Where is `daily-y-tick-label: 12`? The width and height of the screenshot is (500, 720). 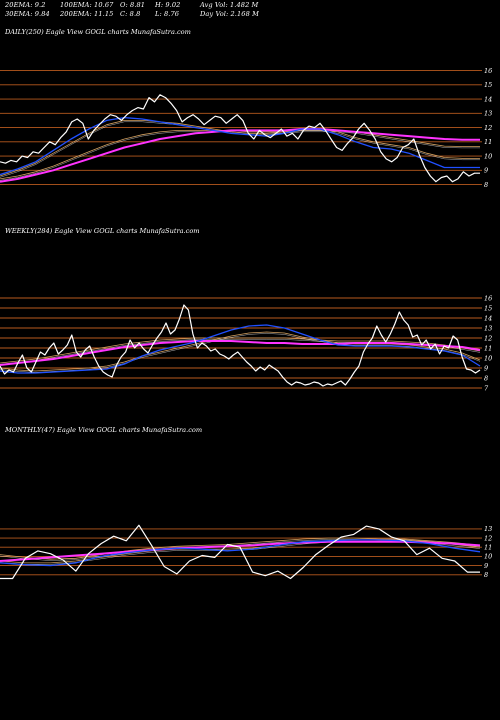
daily-y-tick-label: 12 is located at coordinates (488, 128).